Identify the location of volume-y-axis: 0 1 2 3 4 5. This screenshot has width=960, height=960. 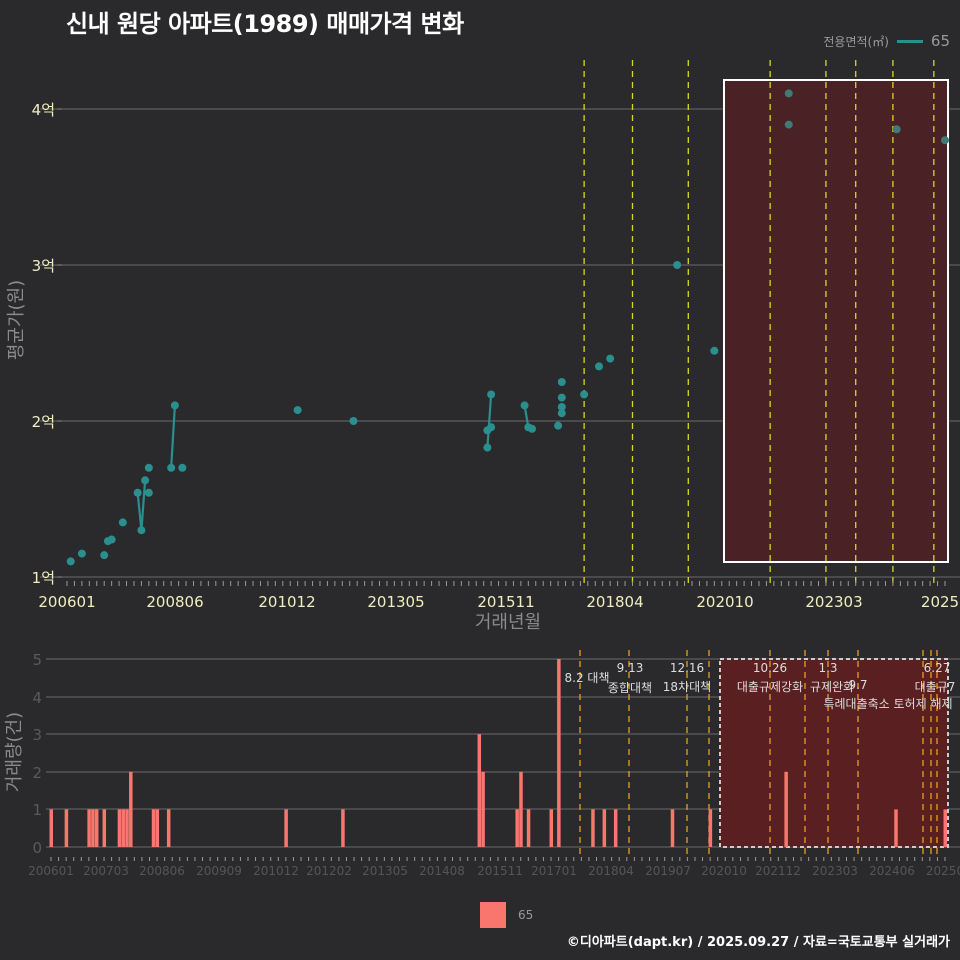
(37, 754).